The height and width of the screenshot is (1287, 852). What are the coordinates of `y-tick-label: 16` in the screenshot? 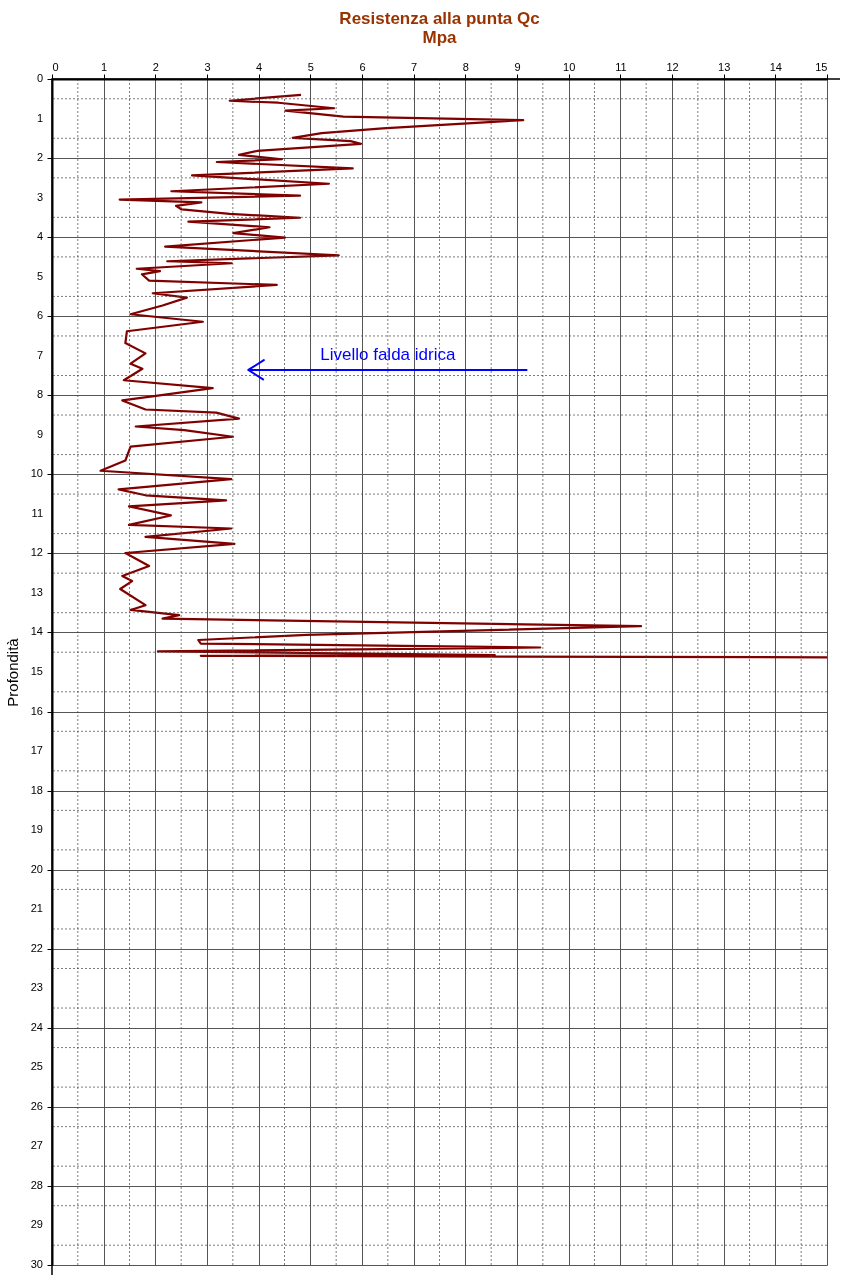 It's located at (36, 710).